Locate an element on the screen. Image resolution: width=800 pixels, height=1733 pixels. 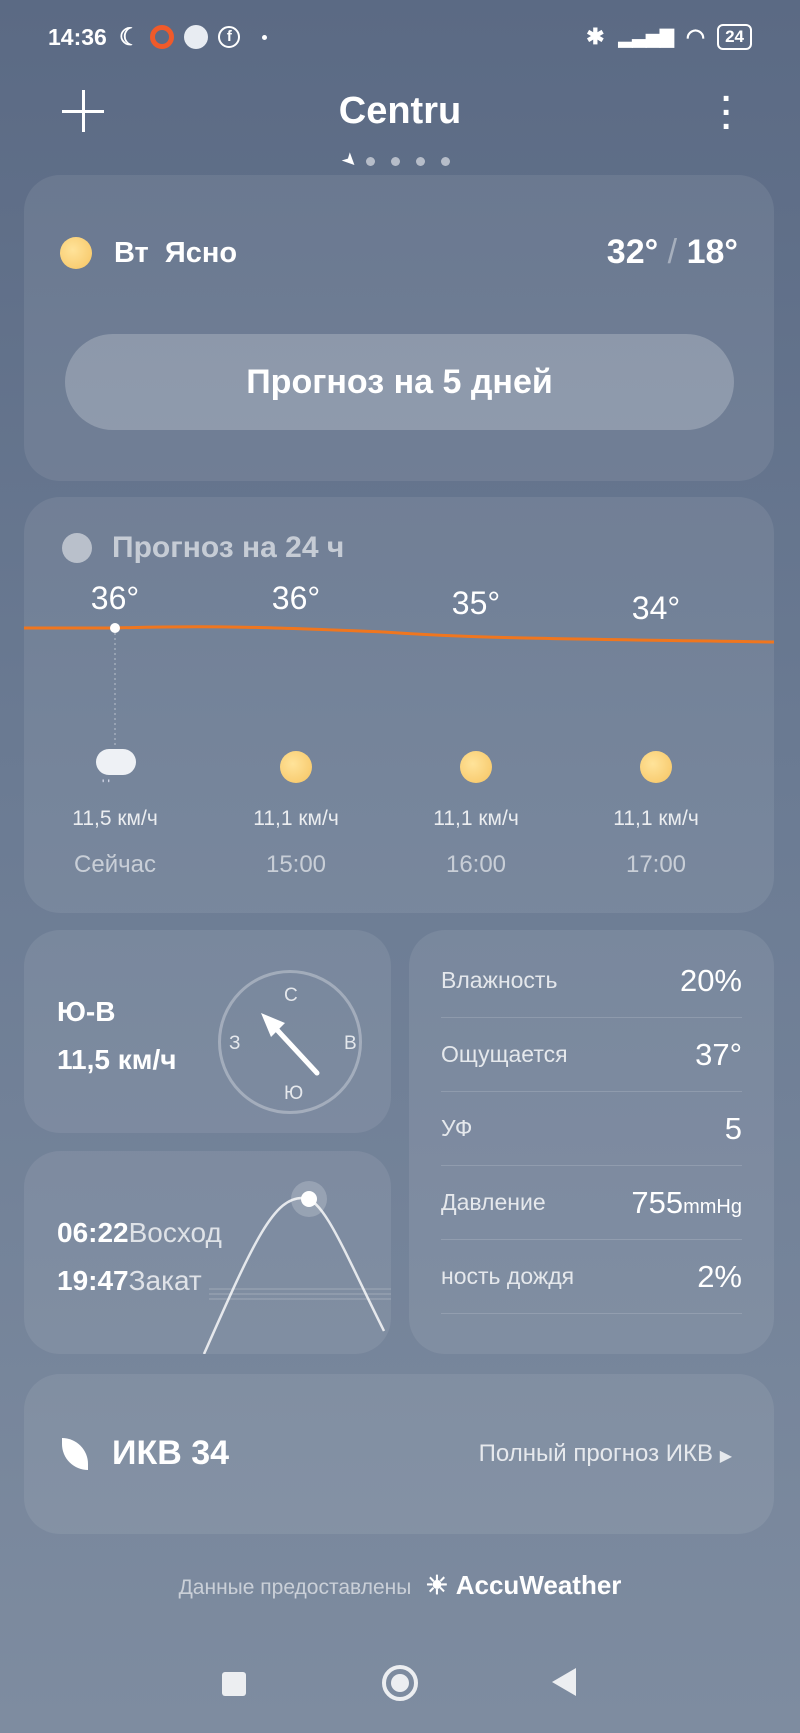
sunset-label: Закат is located at coordinates (165, 1280).